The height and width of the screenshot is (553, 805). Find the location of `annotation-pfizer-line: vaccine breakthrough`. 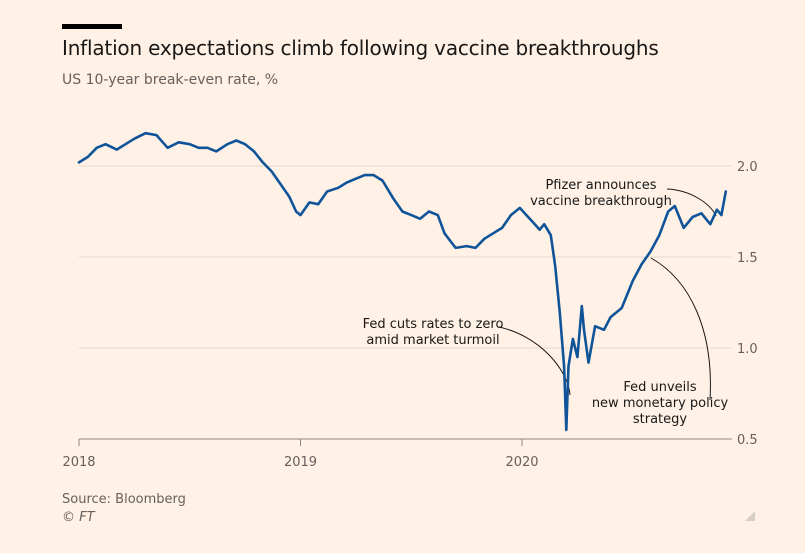

annotation-pfizer-line: vaccine breakthrough is located at coordinates (601, 201).